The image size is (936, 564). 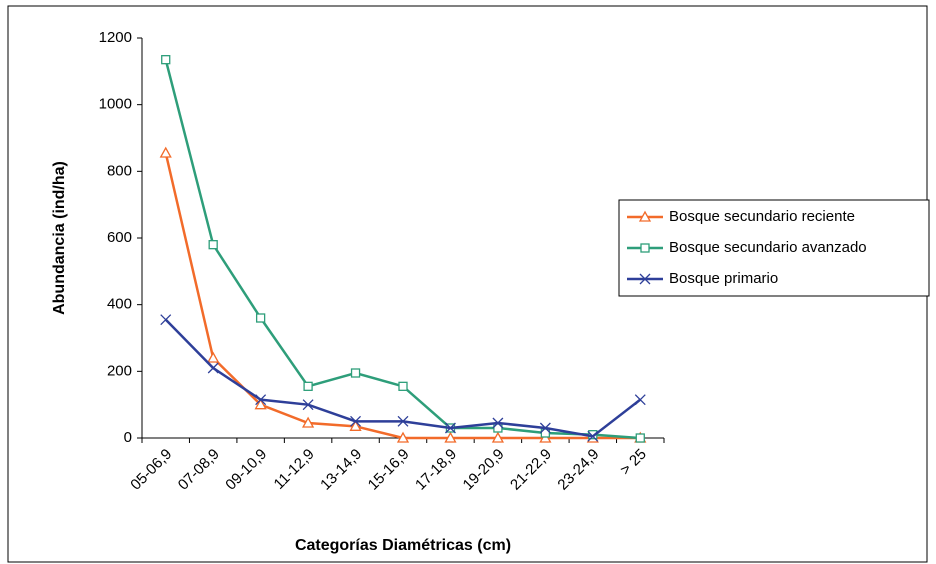 What do you see at coordinates (115, 37) in the screenshot?
I see `y-tick-label: 1200` at bounding box center [115, 37].